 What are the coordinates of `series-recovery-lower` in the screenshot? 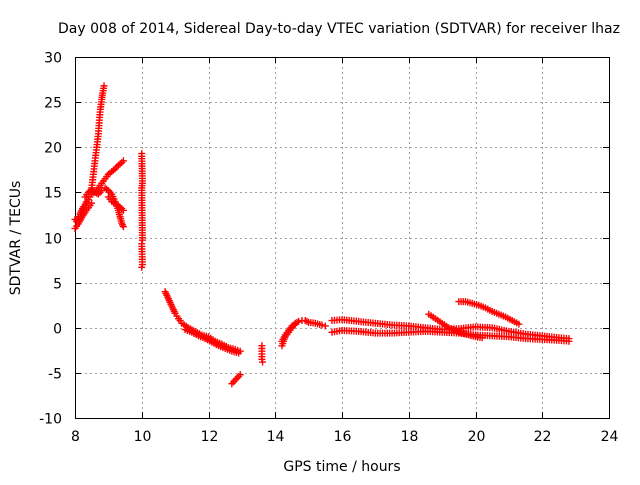 It's located at (288, 332).